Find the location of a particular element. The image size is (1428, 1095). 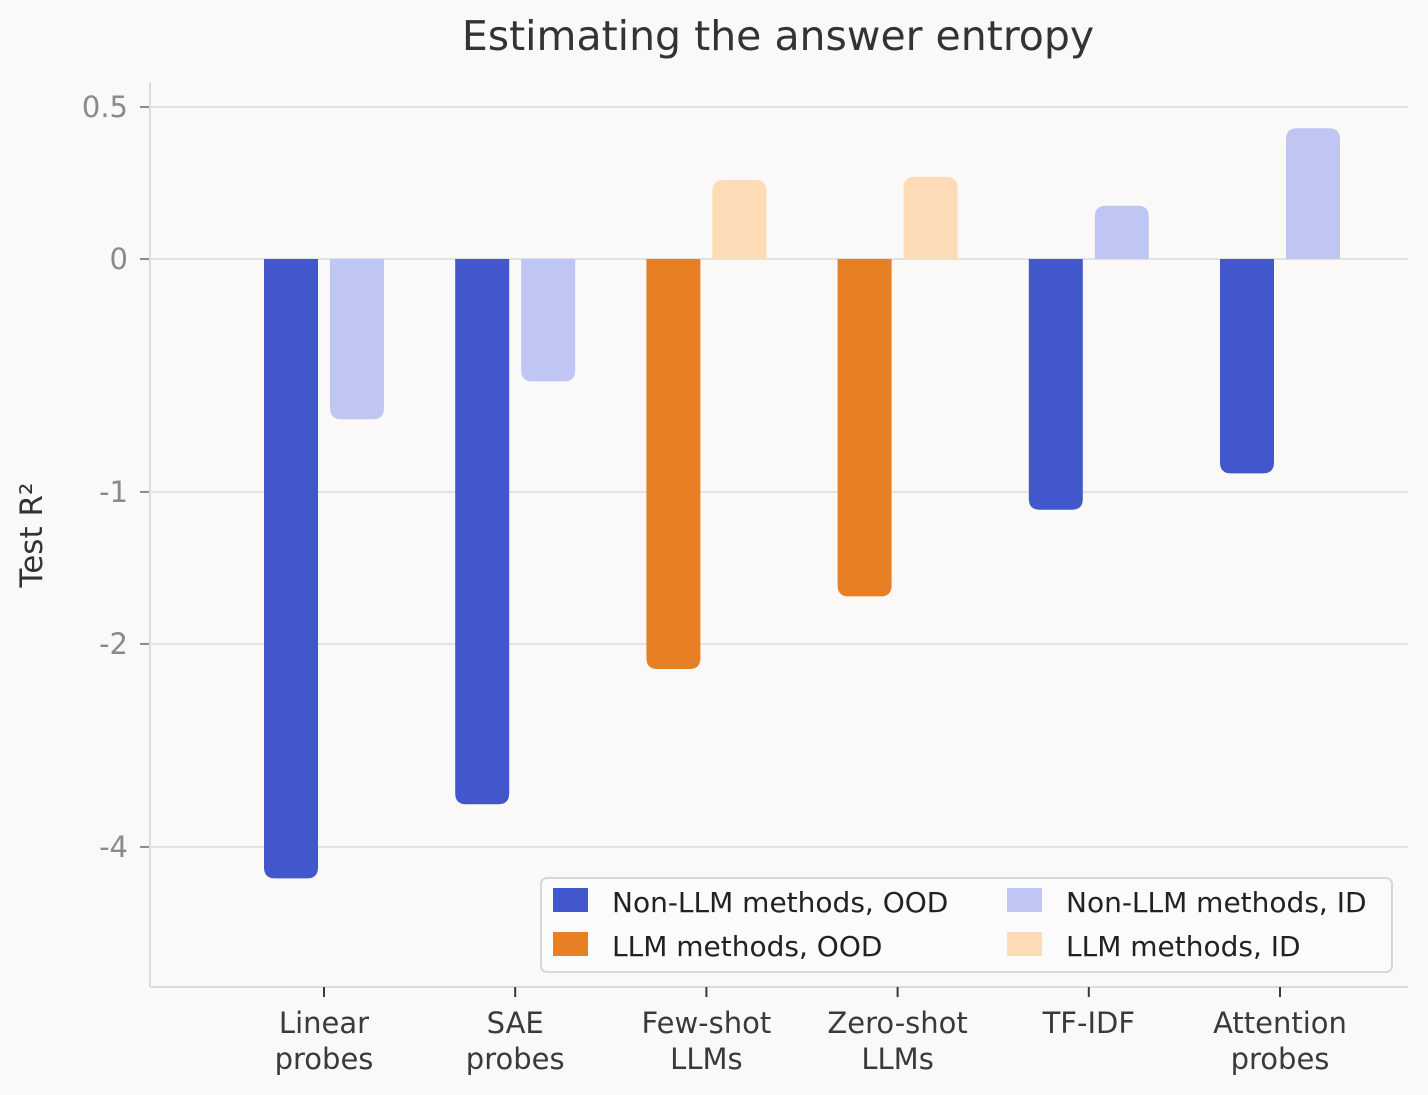

y-tick-label: -4 is located at coordinates (113, 847).